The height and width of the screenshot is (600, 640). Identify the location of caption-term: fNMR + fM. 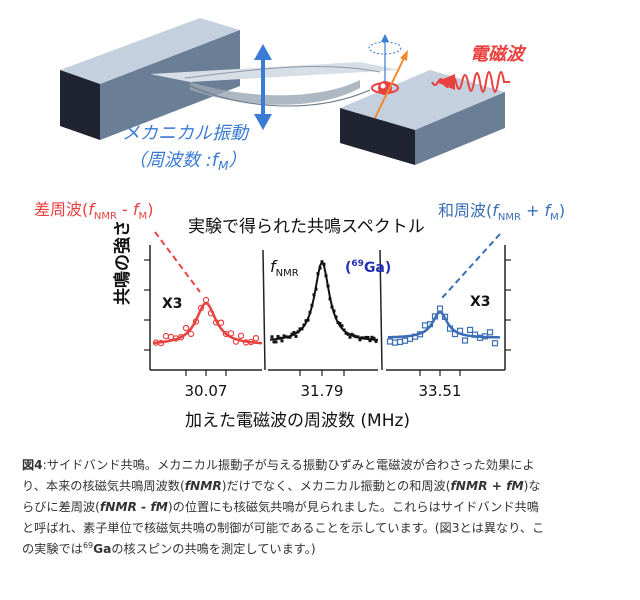
(487, 486).